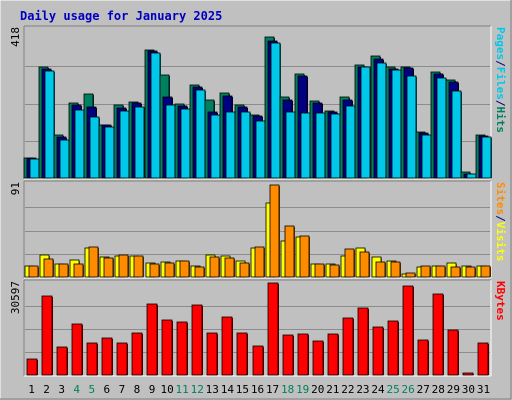  Describe the element at coordinates (468, 389) in the screenshot. I see `x-tick-label: 30` at that location.